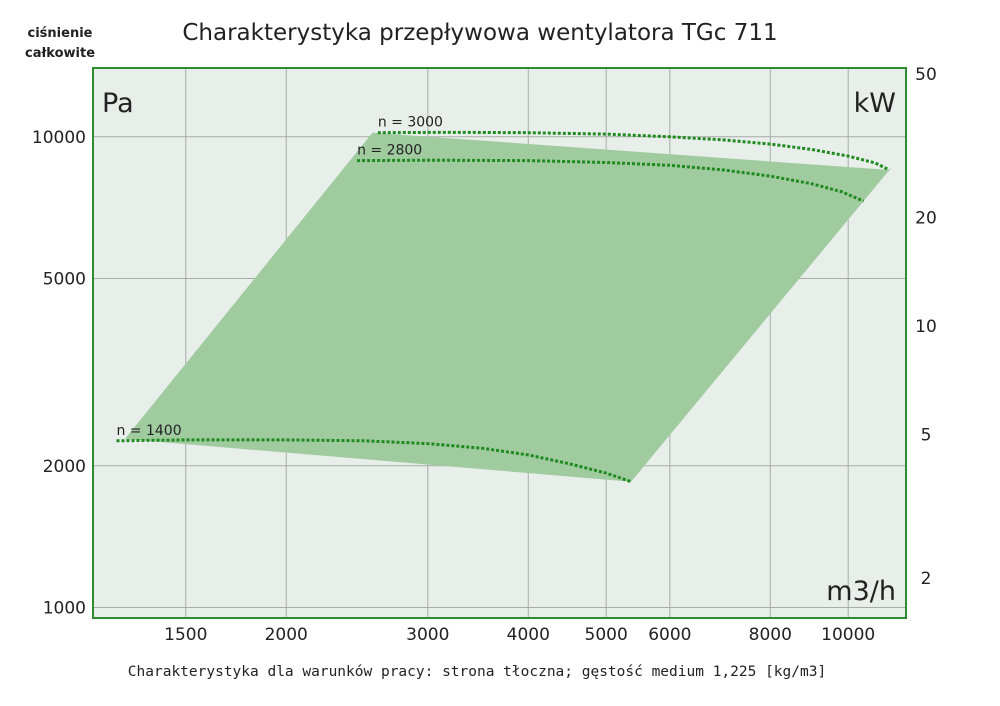  Describe the element at coordinates (926, 579) in the screenshot. I see `y2-tick-label-0: 2` at that location.